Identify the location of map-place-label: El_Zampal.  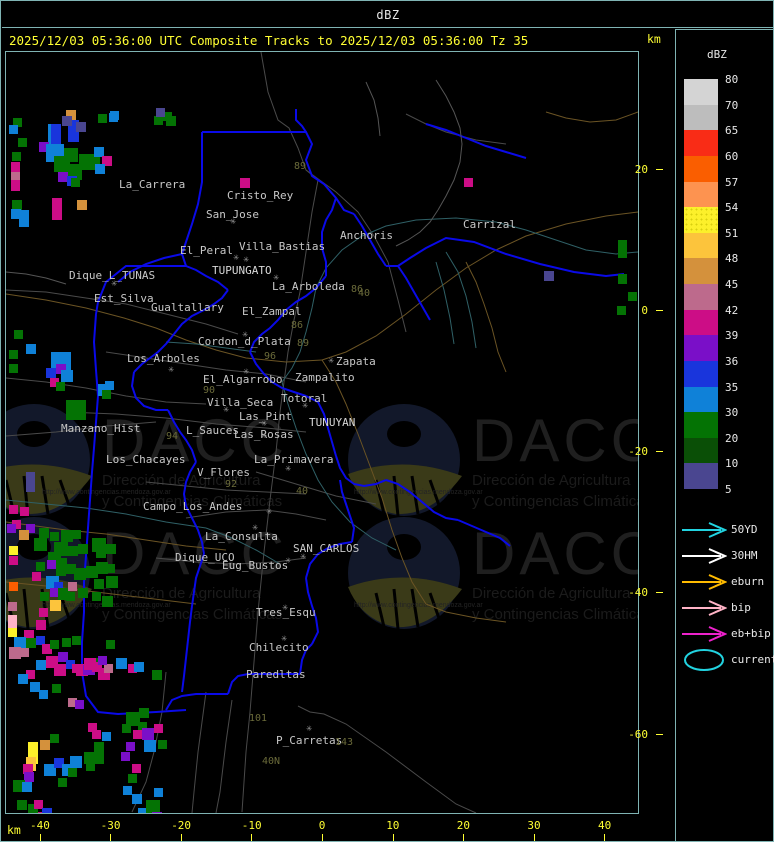
(272, 311).